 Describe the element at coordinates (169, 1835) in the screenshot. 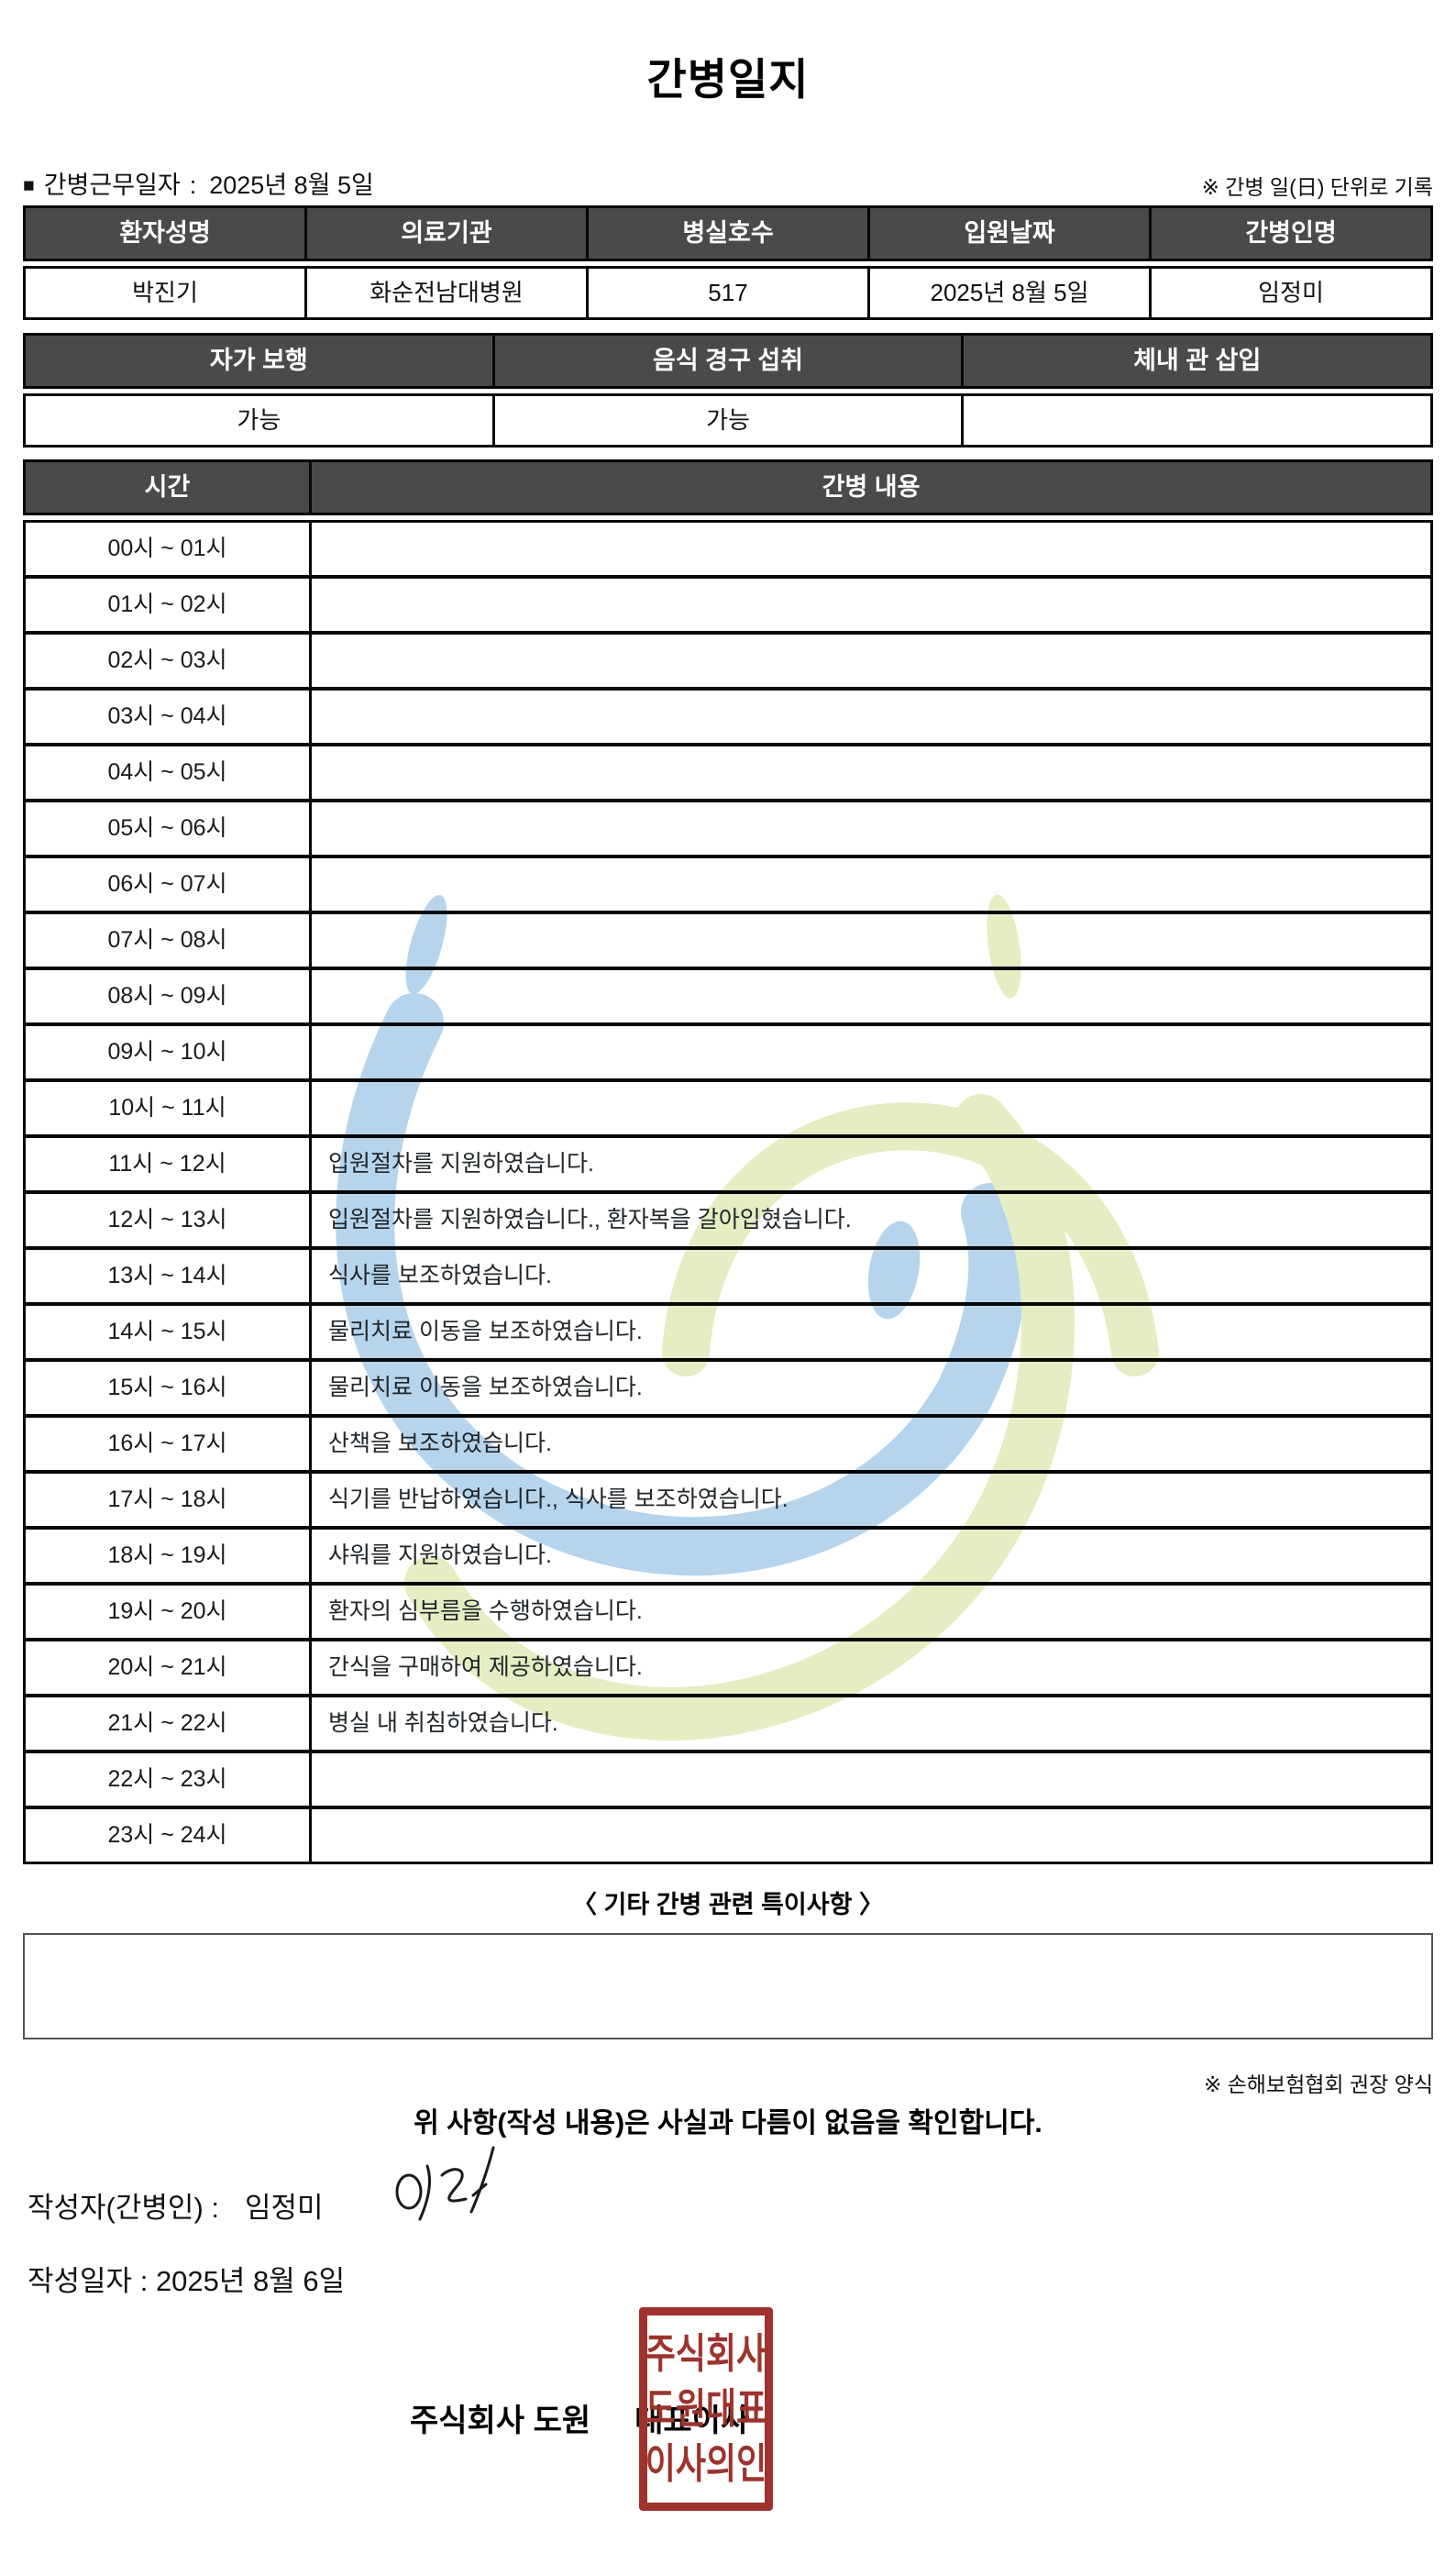

I see `care-time-cell: 23시 ~ 24시` at that location.